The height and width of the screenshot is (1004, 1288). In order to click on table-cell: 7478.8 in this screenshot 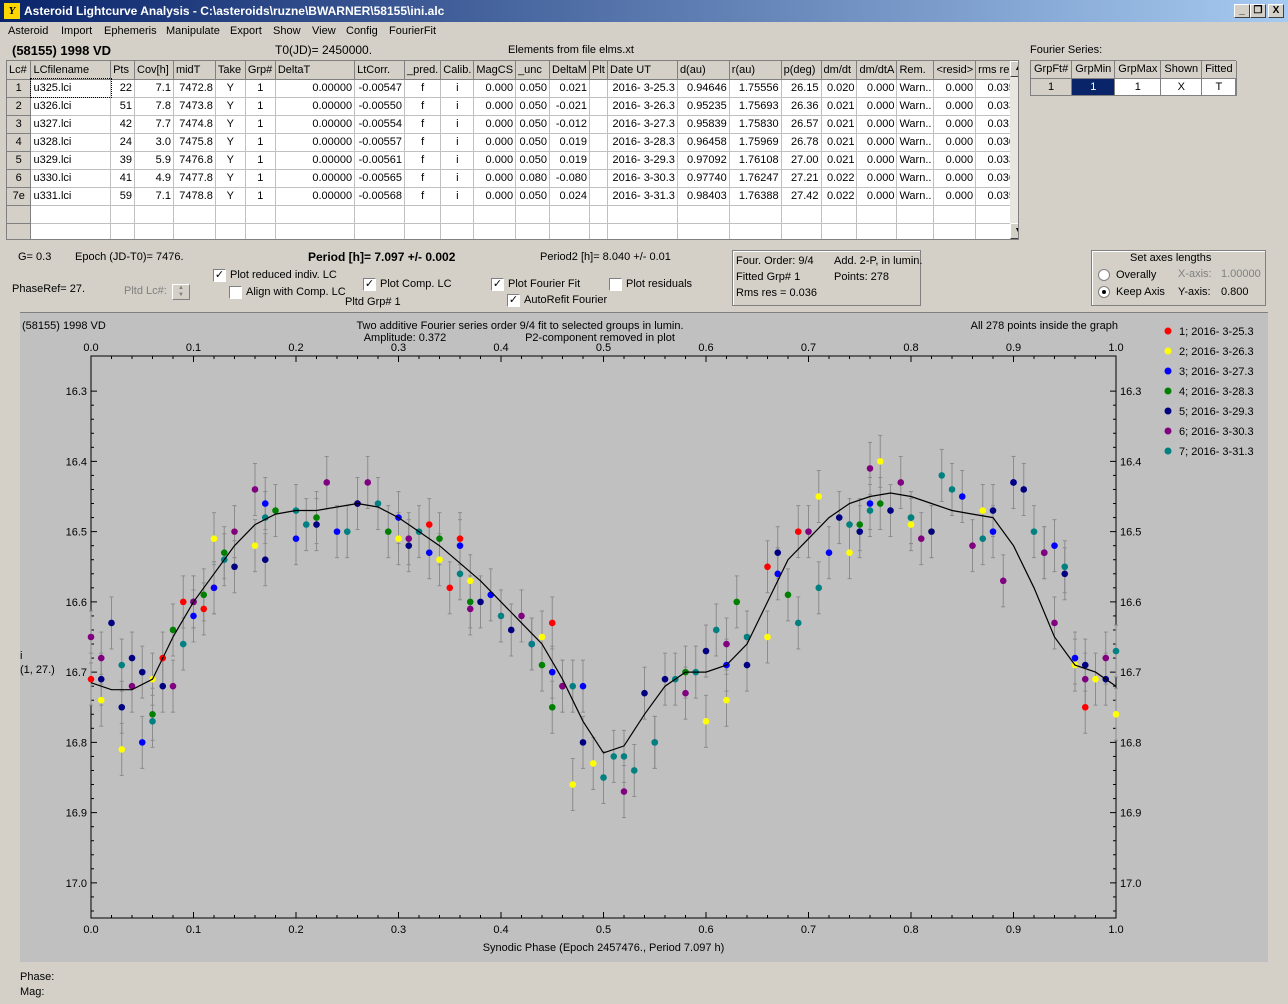, I will do `click(194, 196)`.